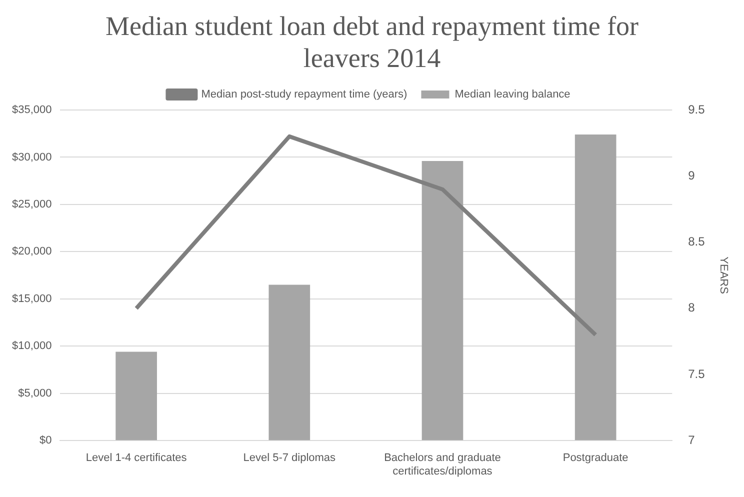 The width and height of the screenshot is (744, 497). I want to click on y2-tick-label: 9.5, so click(697, 109).